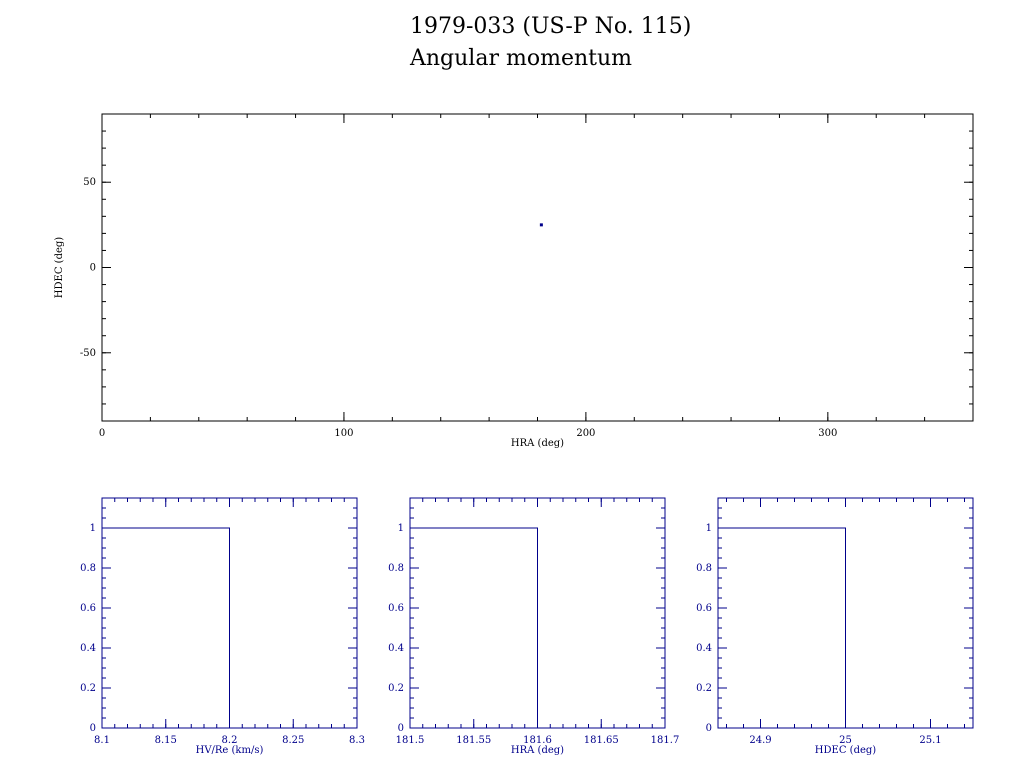  What do you see at coordinates (88, 353) in the screenshot?
I see `plot-1-y-tick-label: -50` at bounding box center [88, 353].